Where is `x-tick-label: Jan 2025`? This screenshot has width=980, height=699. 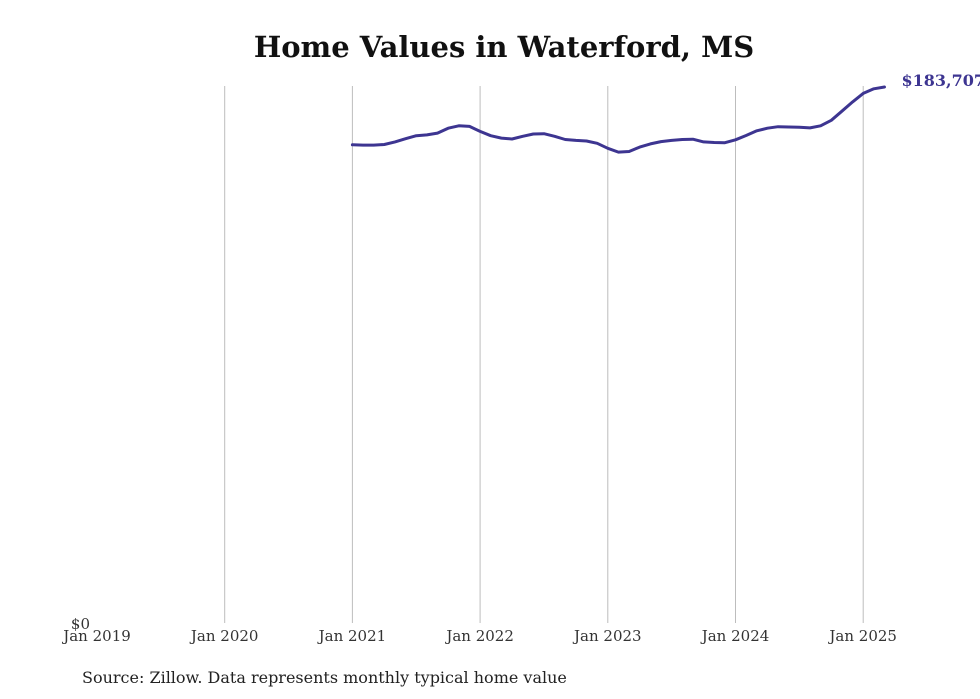 x-tick-label: Jan 2025 is located at coordinates (862, 636).